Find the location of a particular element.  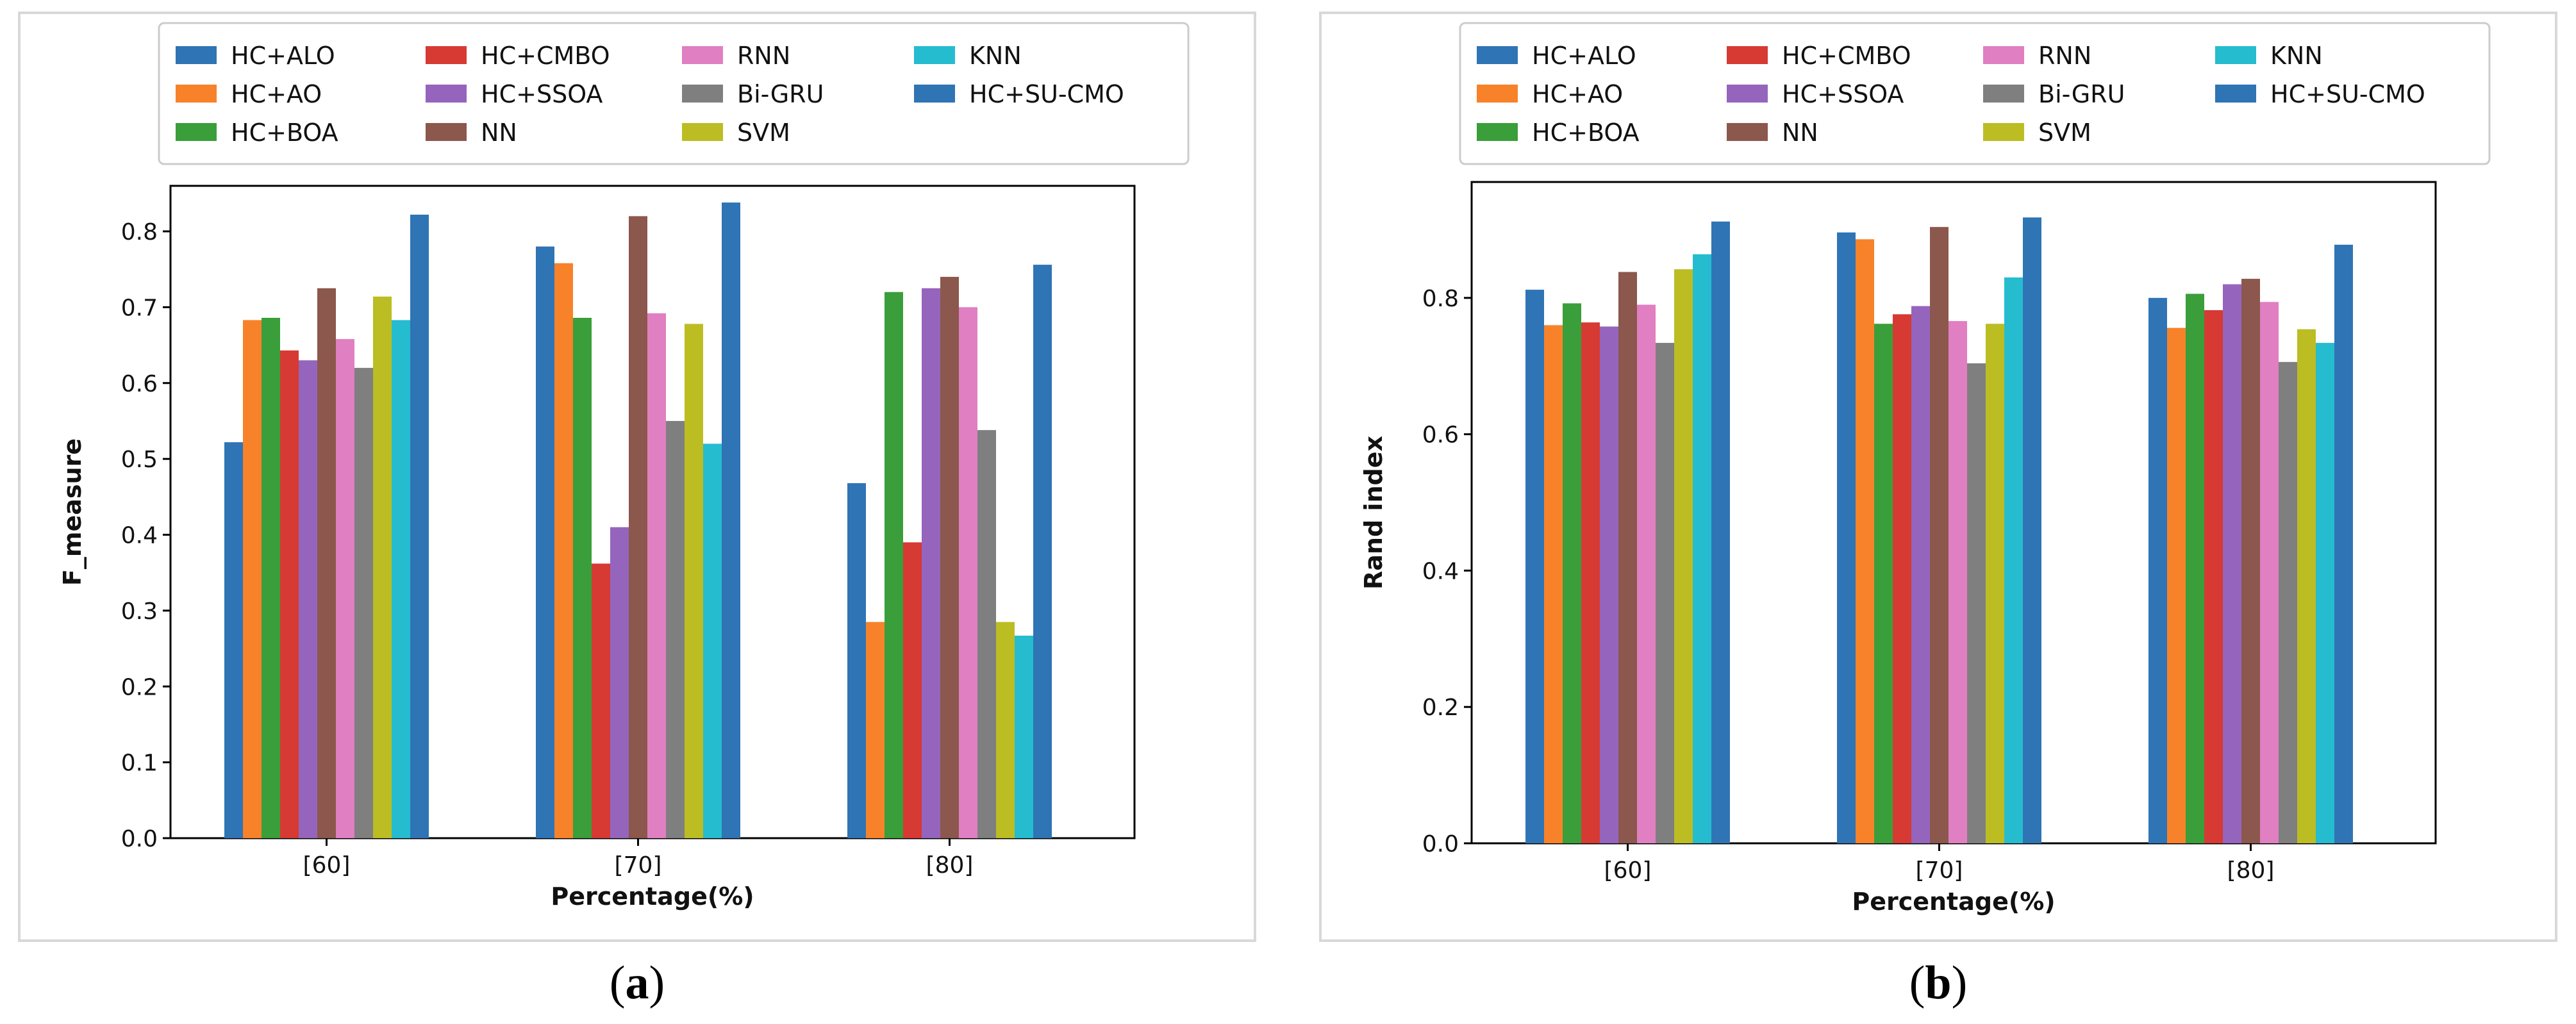

legend-swatch-hc-alo is located at coordinates (1497, 55).